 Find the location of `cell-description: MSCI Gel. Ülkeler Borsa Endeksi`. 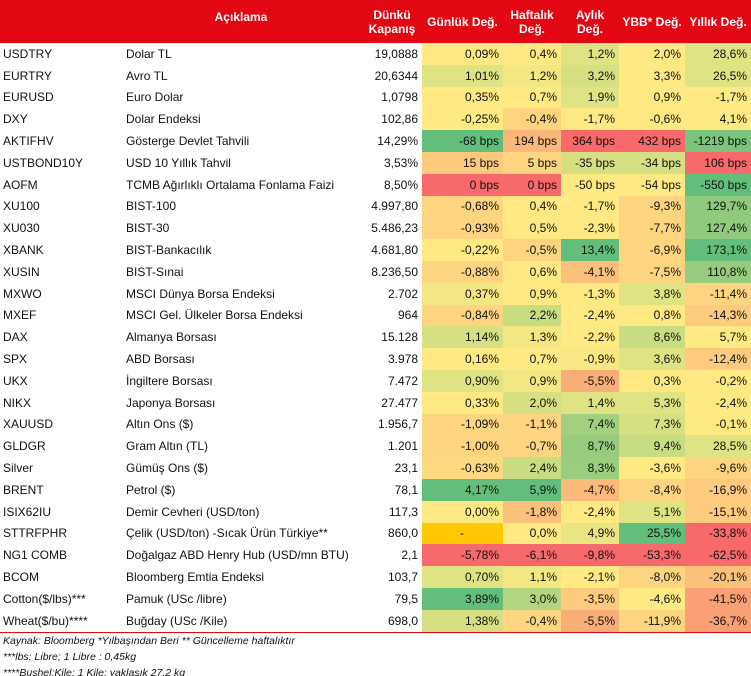

cell-description: MSCI Gel. Ülkeler Borsa Endeksi is located at coordinates (214, 315).